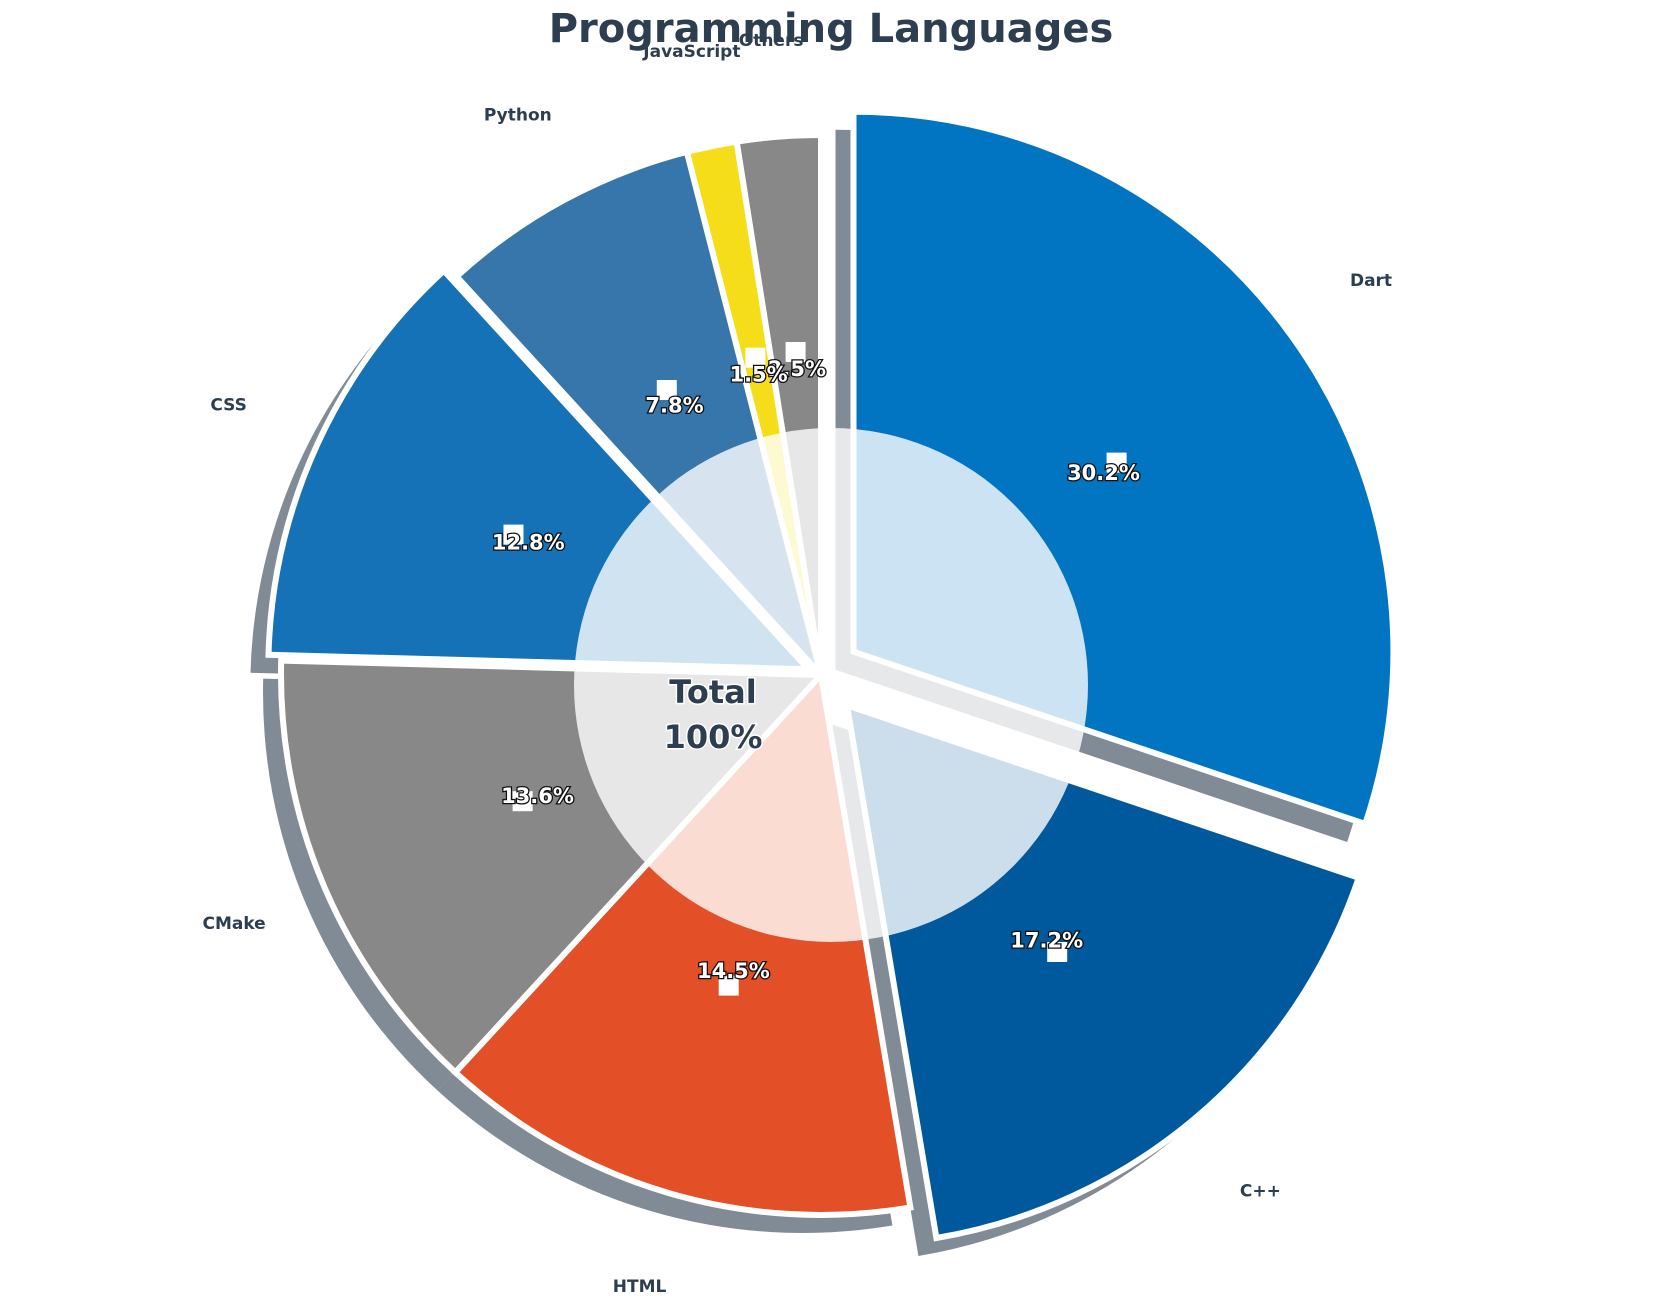 This screenshot has width=1663, height=1307. Describe the element at coordinates (513, 534) in the screenshot. I see `slice-marker-css` at that location.